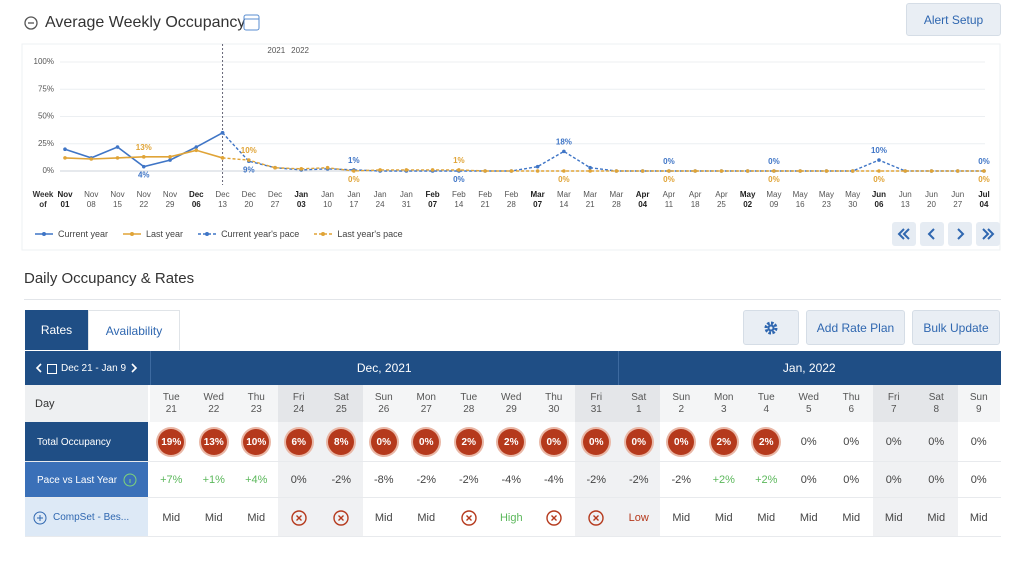 This screenshot has width=1031, height=565. What do you see at coordinates (354, 199) in the screenshot?
I see `x-tick-label: Jan 17` at bounding box center [354, 199].